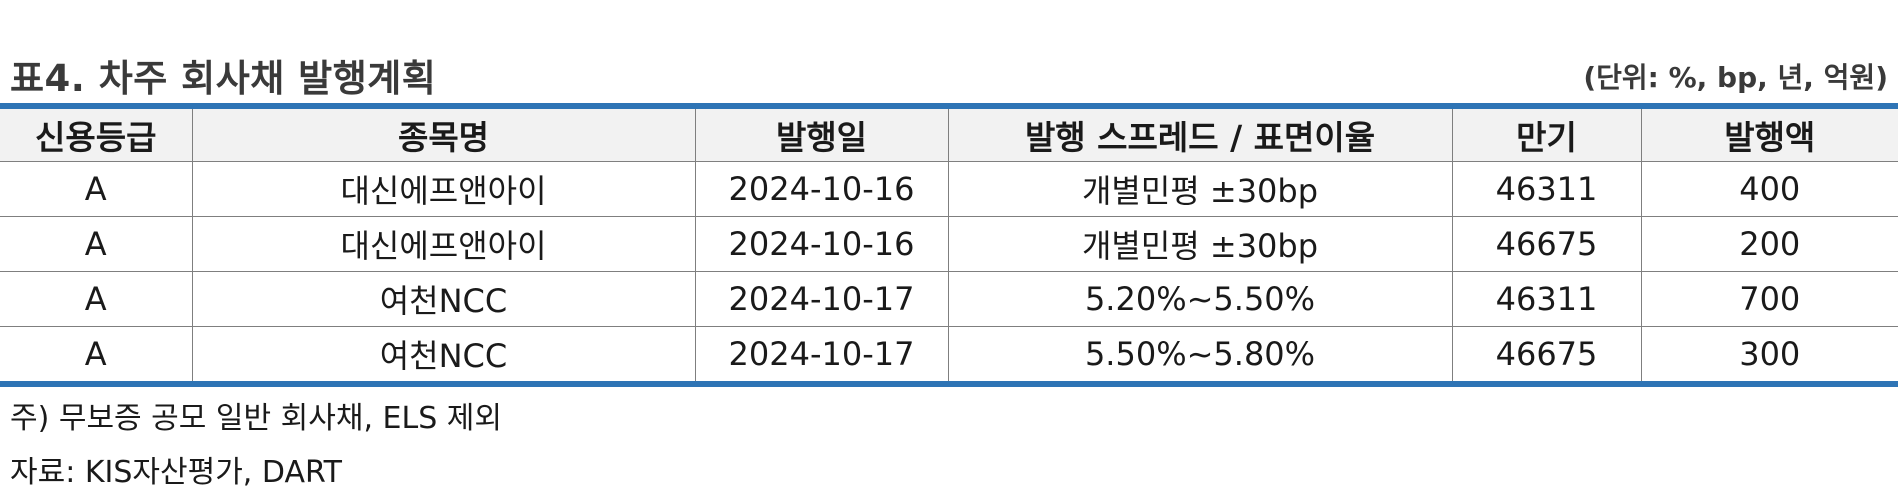 The width and height of the screenshot is (1898, 491). I want to click on table-row: A 여천NCC 2024-10-17 5.20%~5.50% 46311 700, so click(949, 299).